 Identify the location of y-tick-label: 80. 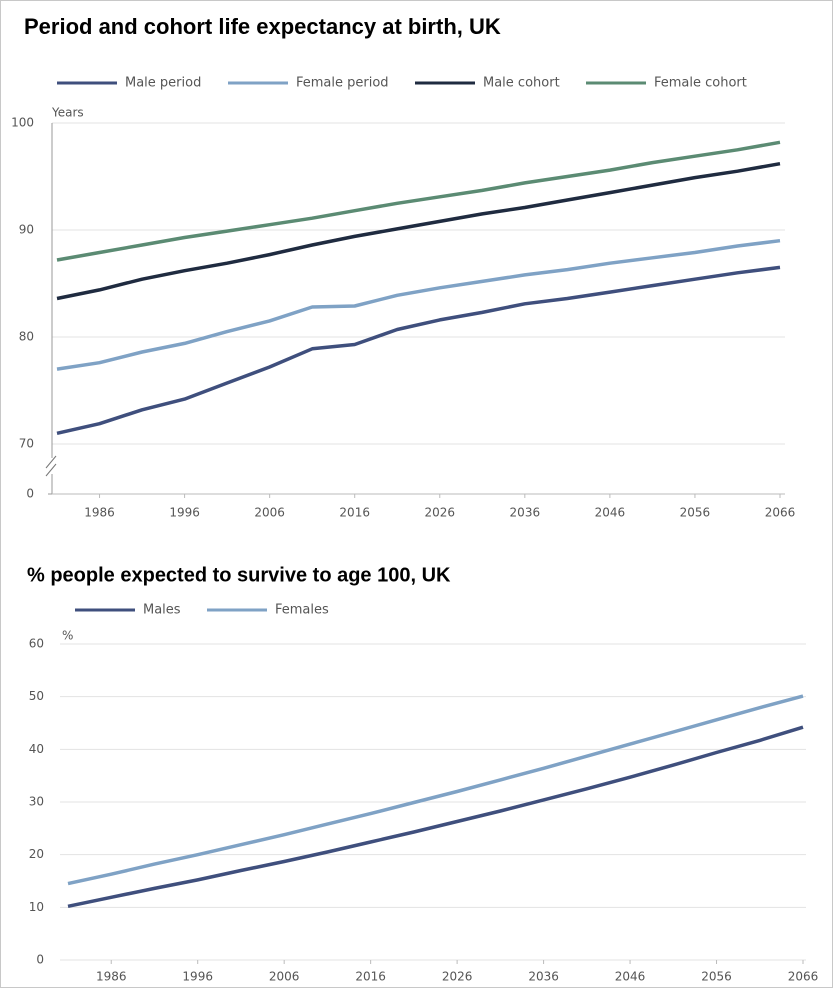
(26, 337).